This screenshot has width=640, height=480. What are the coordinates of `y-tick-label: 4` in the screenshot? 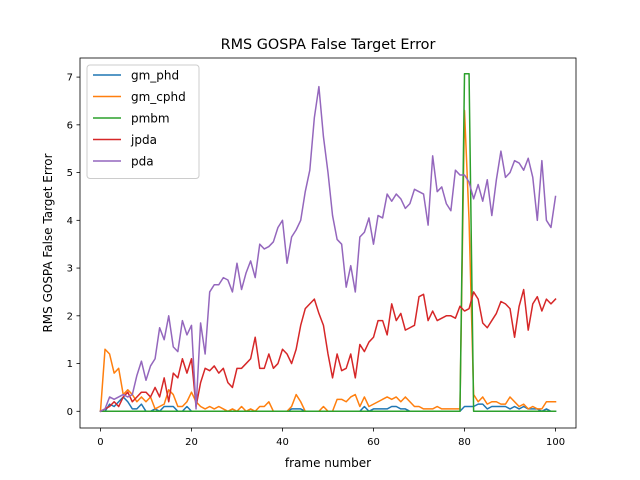 It's located at (70, 221).